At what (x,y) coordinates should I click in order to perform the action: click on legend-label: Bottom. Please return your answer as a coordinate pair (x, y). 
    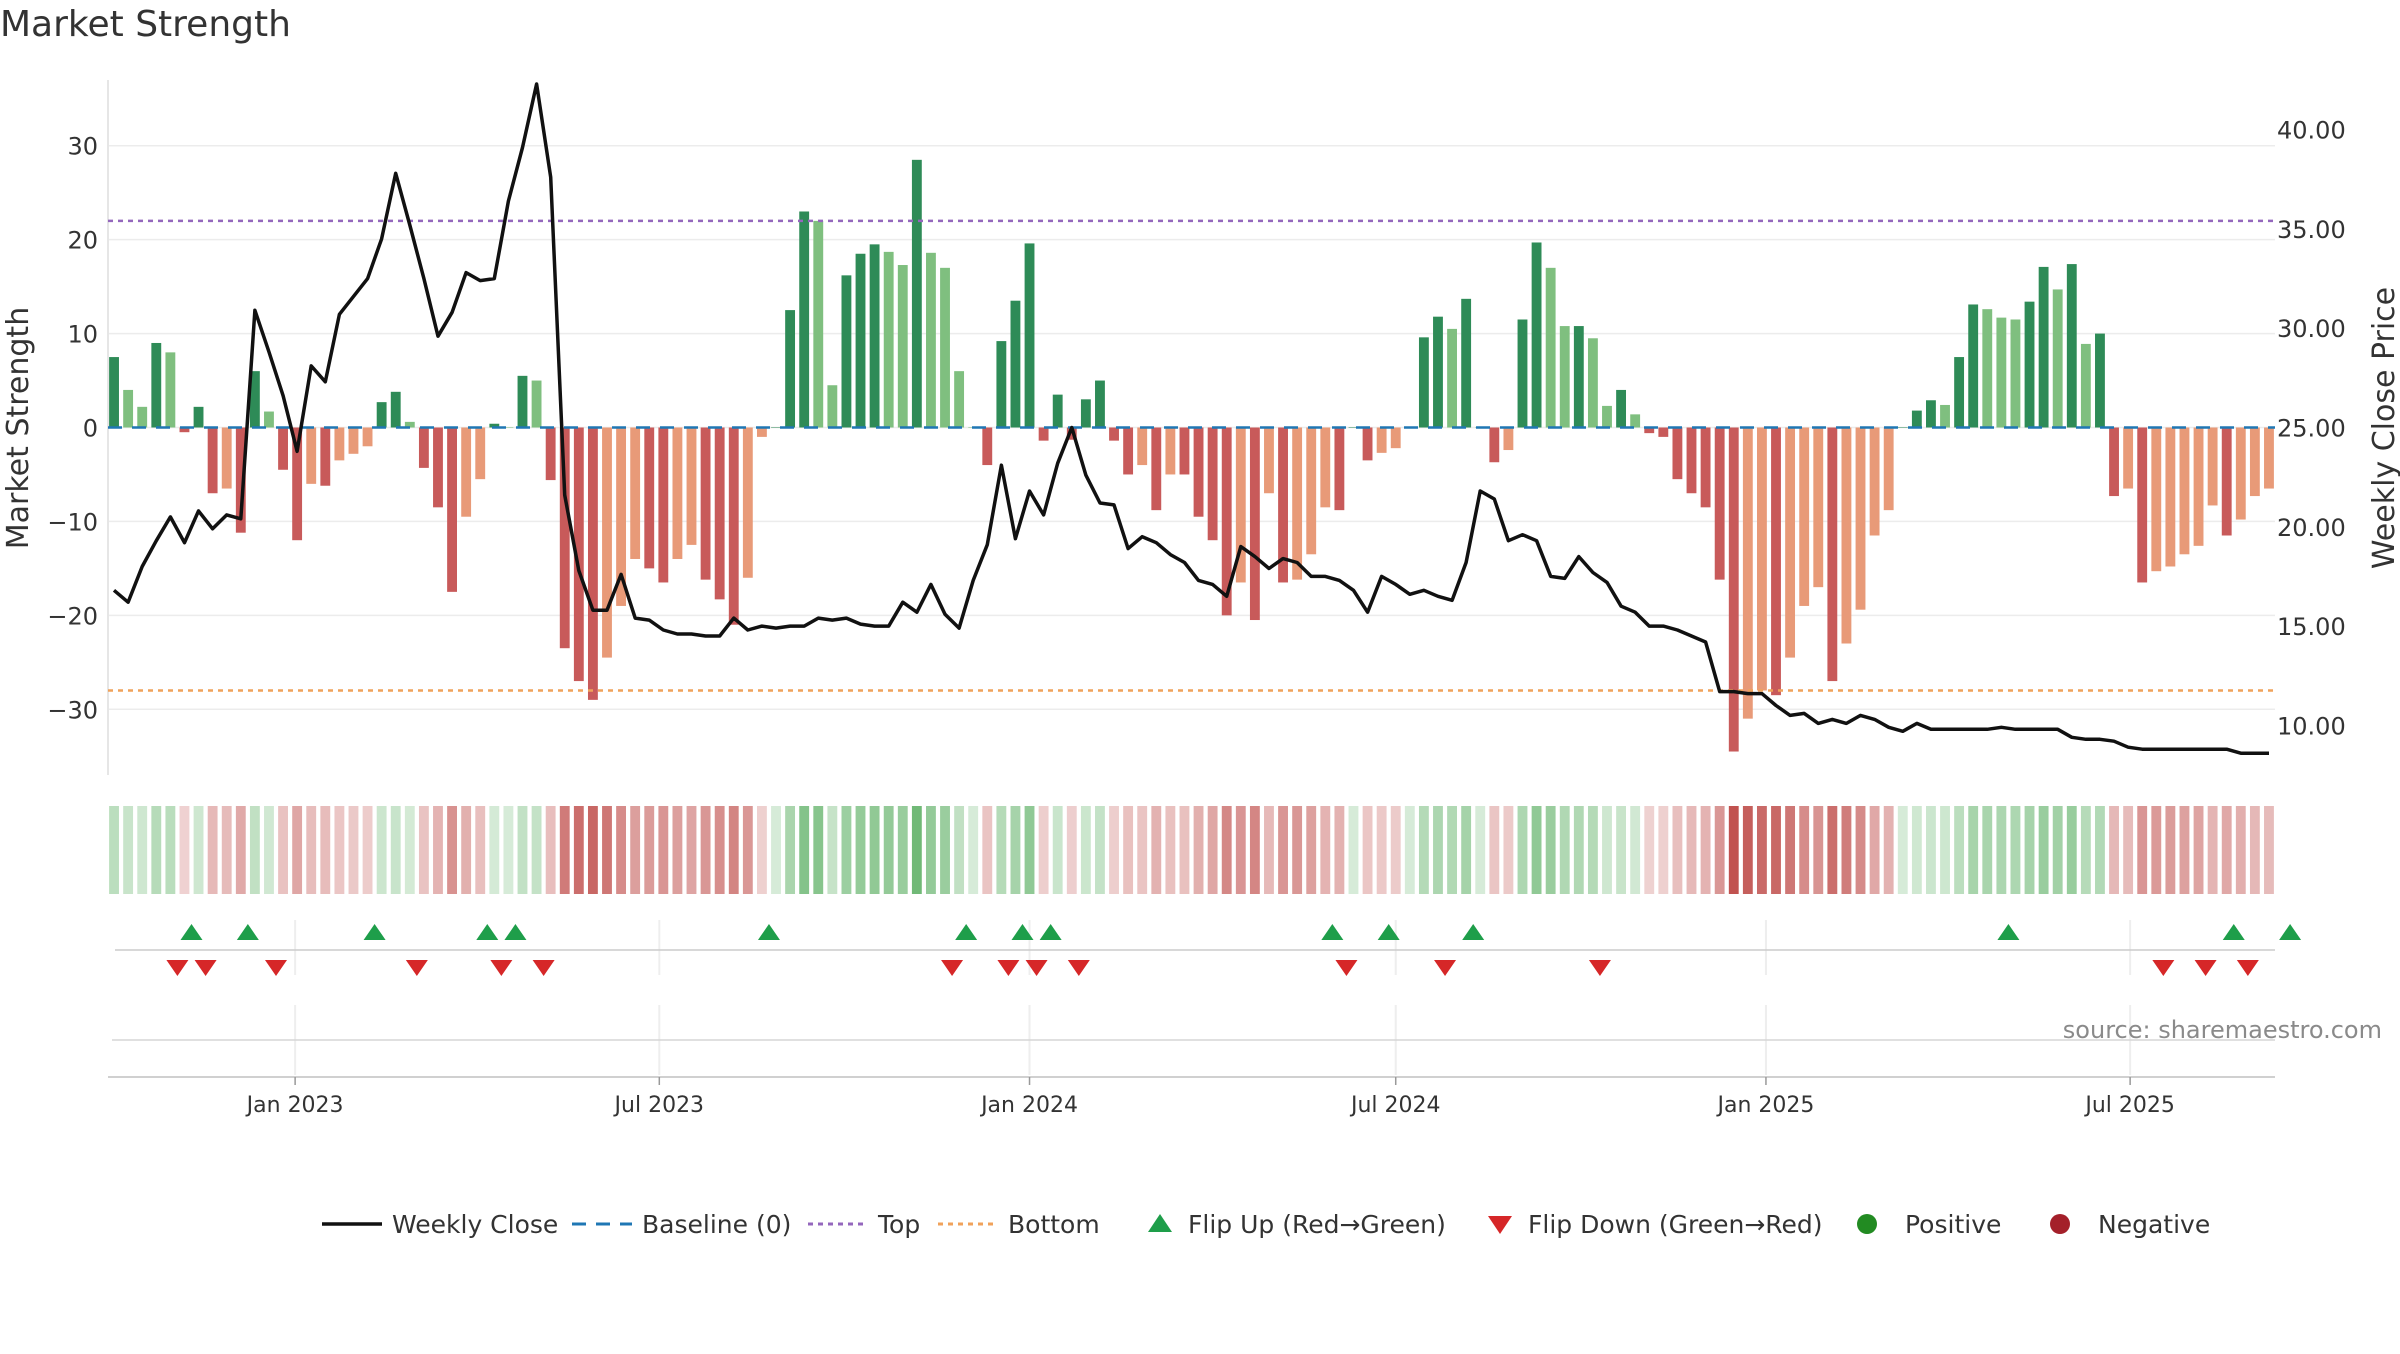
    Looking at the image, I should click on (1054, 1224).